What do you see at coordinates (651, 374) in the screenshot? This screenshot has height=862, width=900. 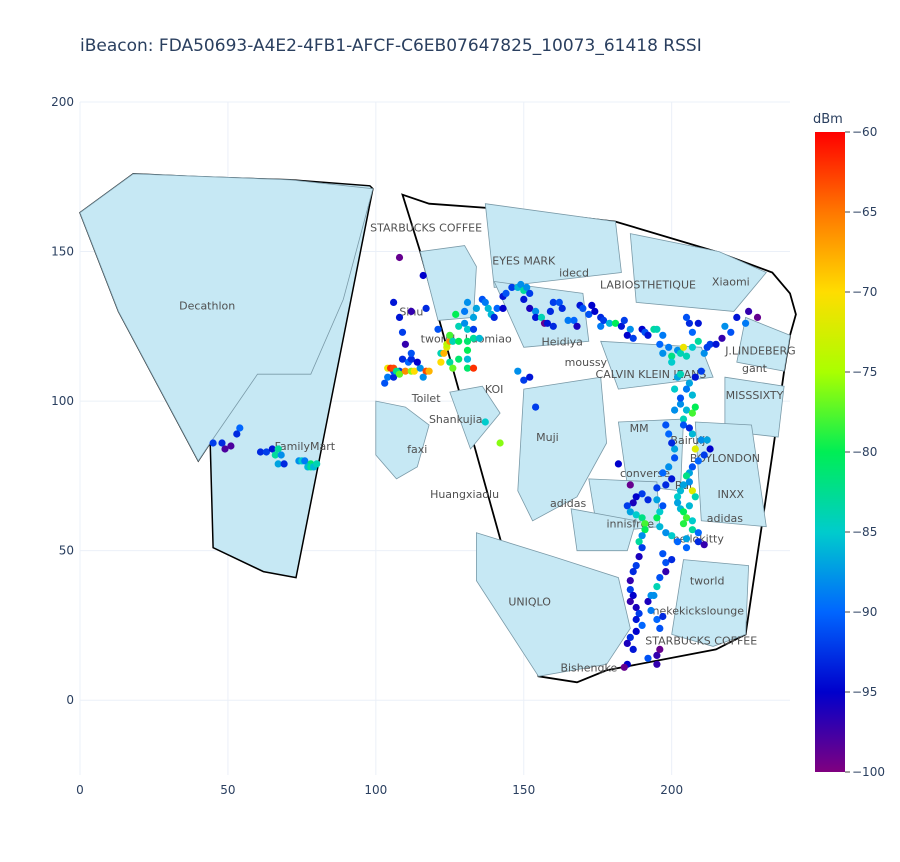 I see `store-label: CALVIN KLEIN JEANS` at bounding box center [651, 374].